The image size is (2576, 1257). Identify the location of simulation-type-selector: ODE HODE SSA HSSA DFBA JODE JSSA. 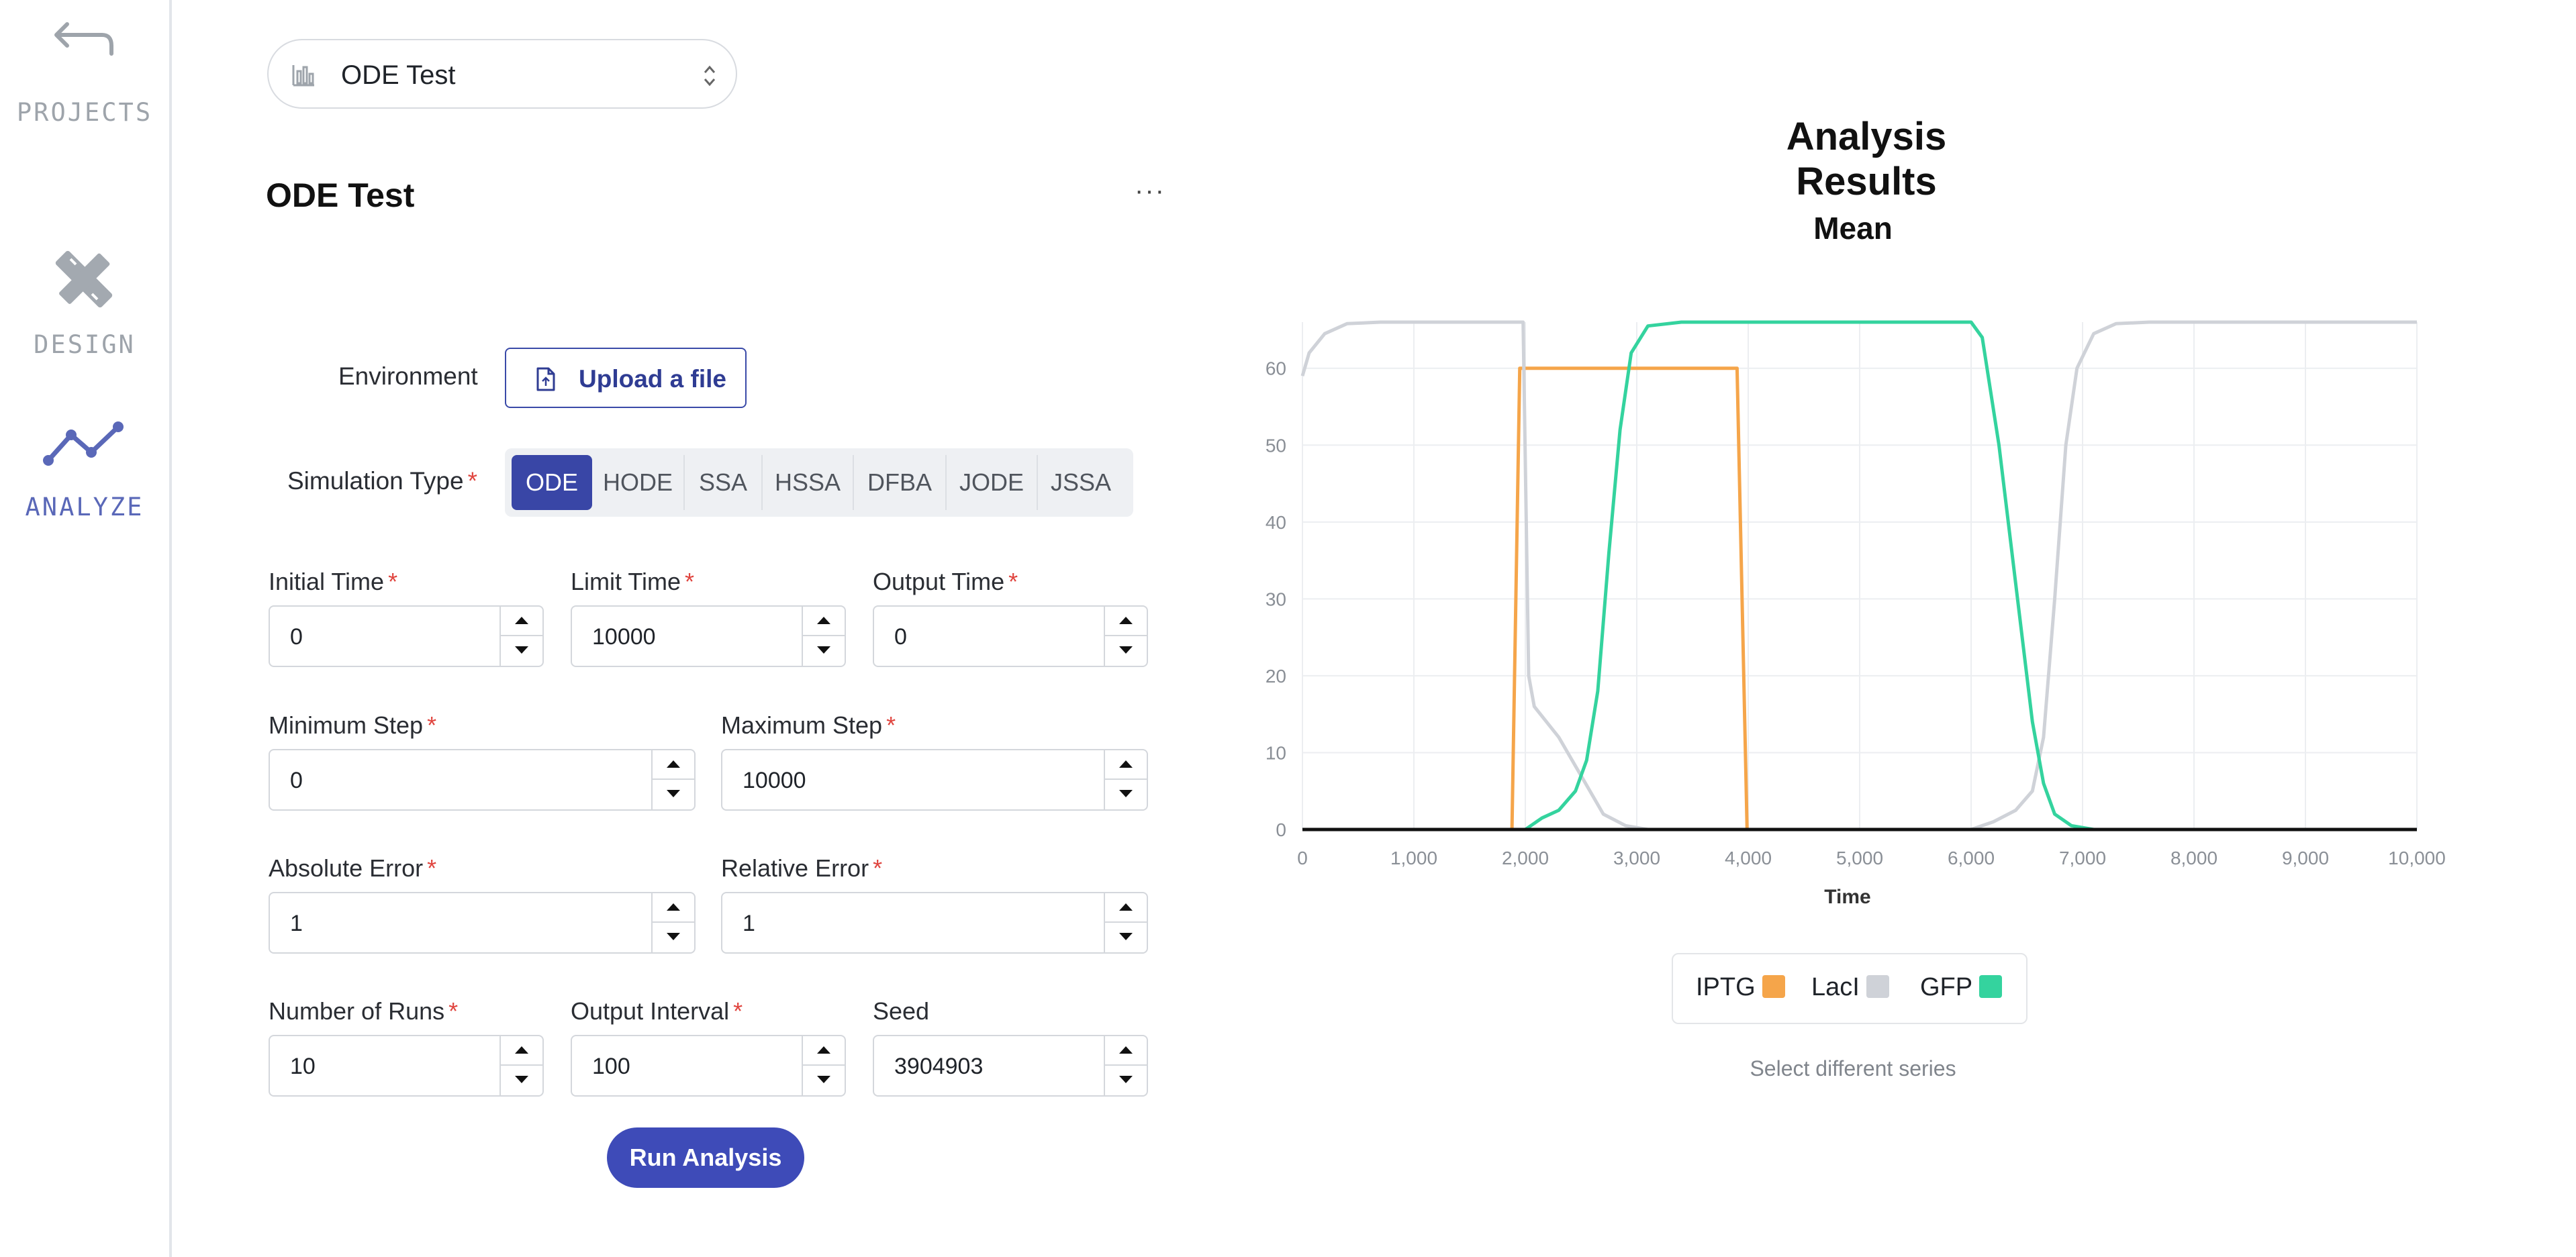
(819, 482).